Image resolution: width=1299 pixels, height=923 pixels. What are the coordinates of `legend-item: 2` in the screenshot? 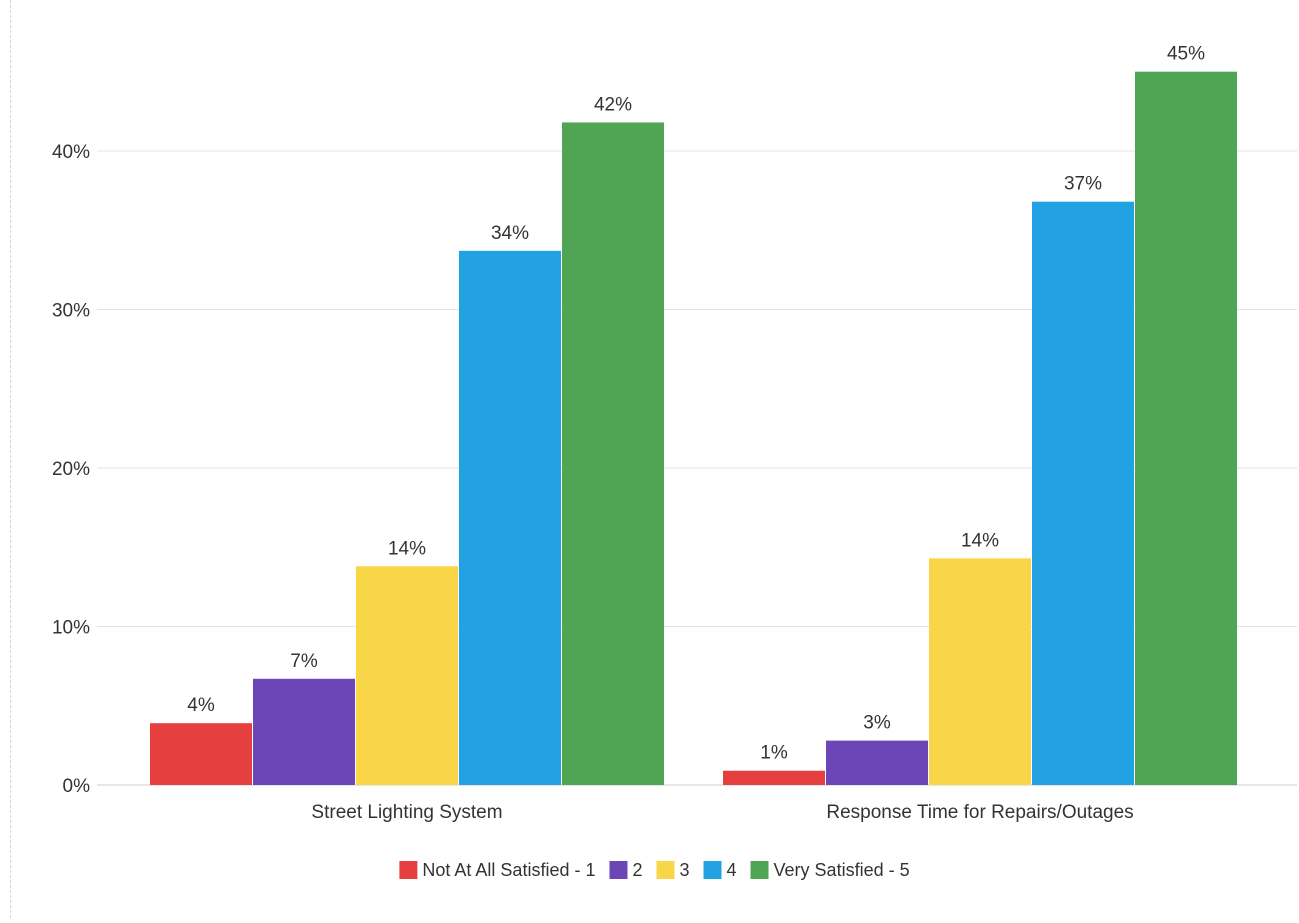 It's located at (626, 870).